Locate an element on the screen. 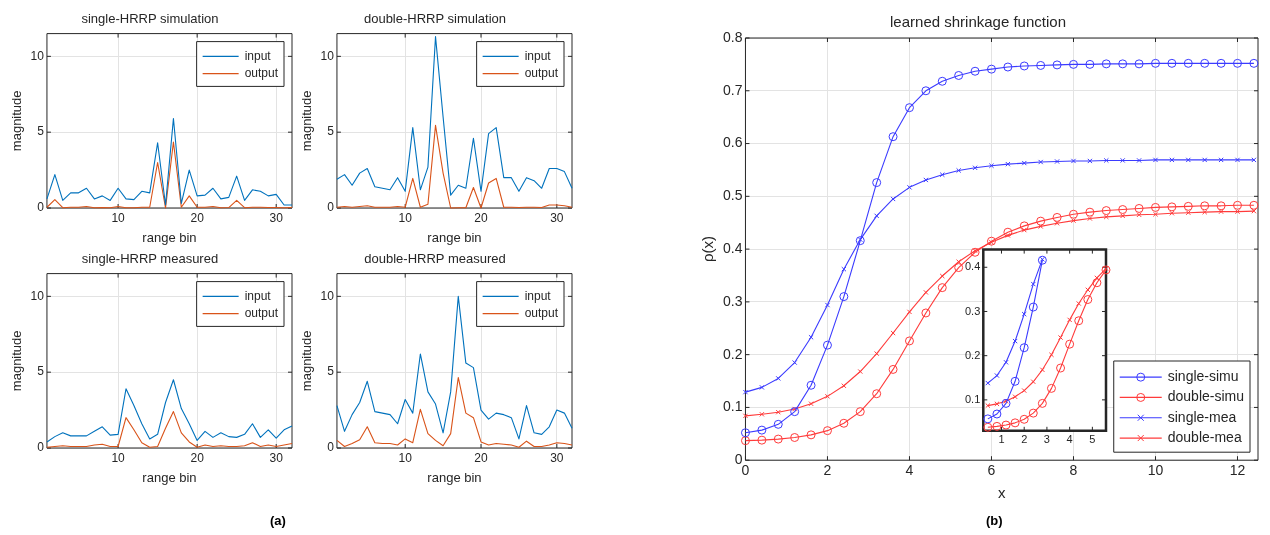 This screenshot has width=1270, height=535. legend-label: input is located at coordinates (538, 55).